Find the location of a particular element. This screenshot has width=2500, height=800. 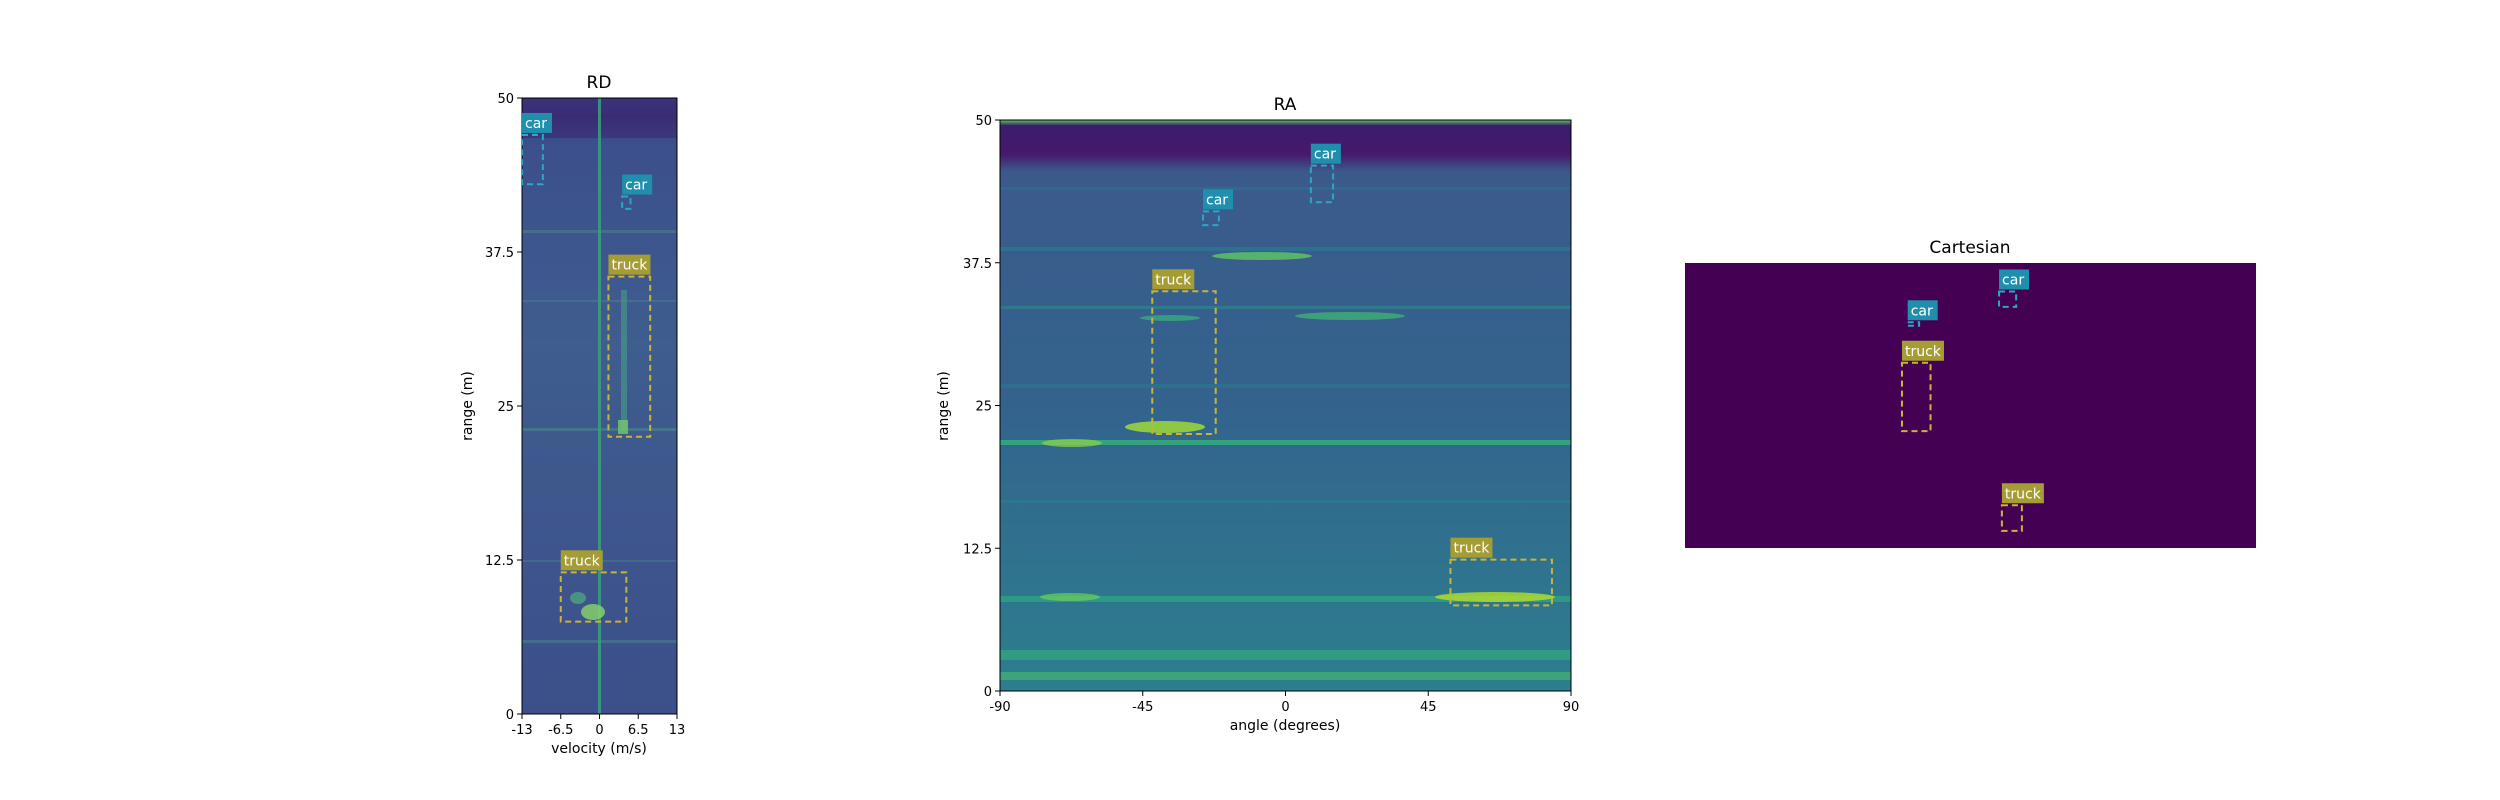

rd-title: RD is located at coordinates (599, 83).